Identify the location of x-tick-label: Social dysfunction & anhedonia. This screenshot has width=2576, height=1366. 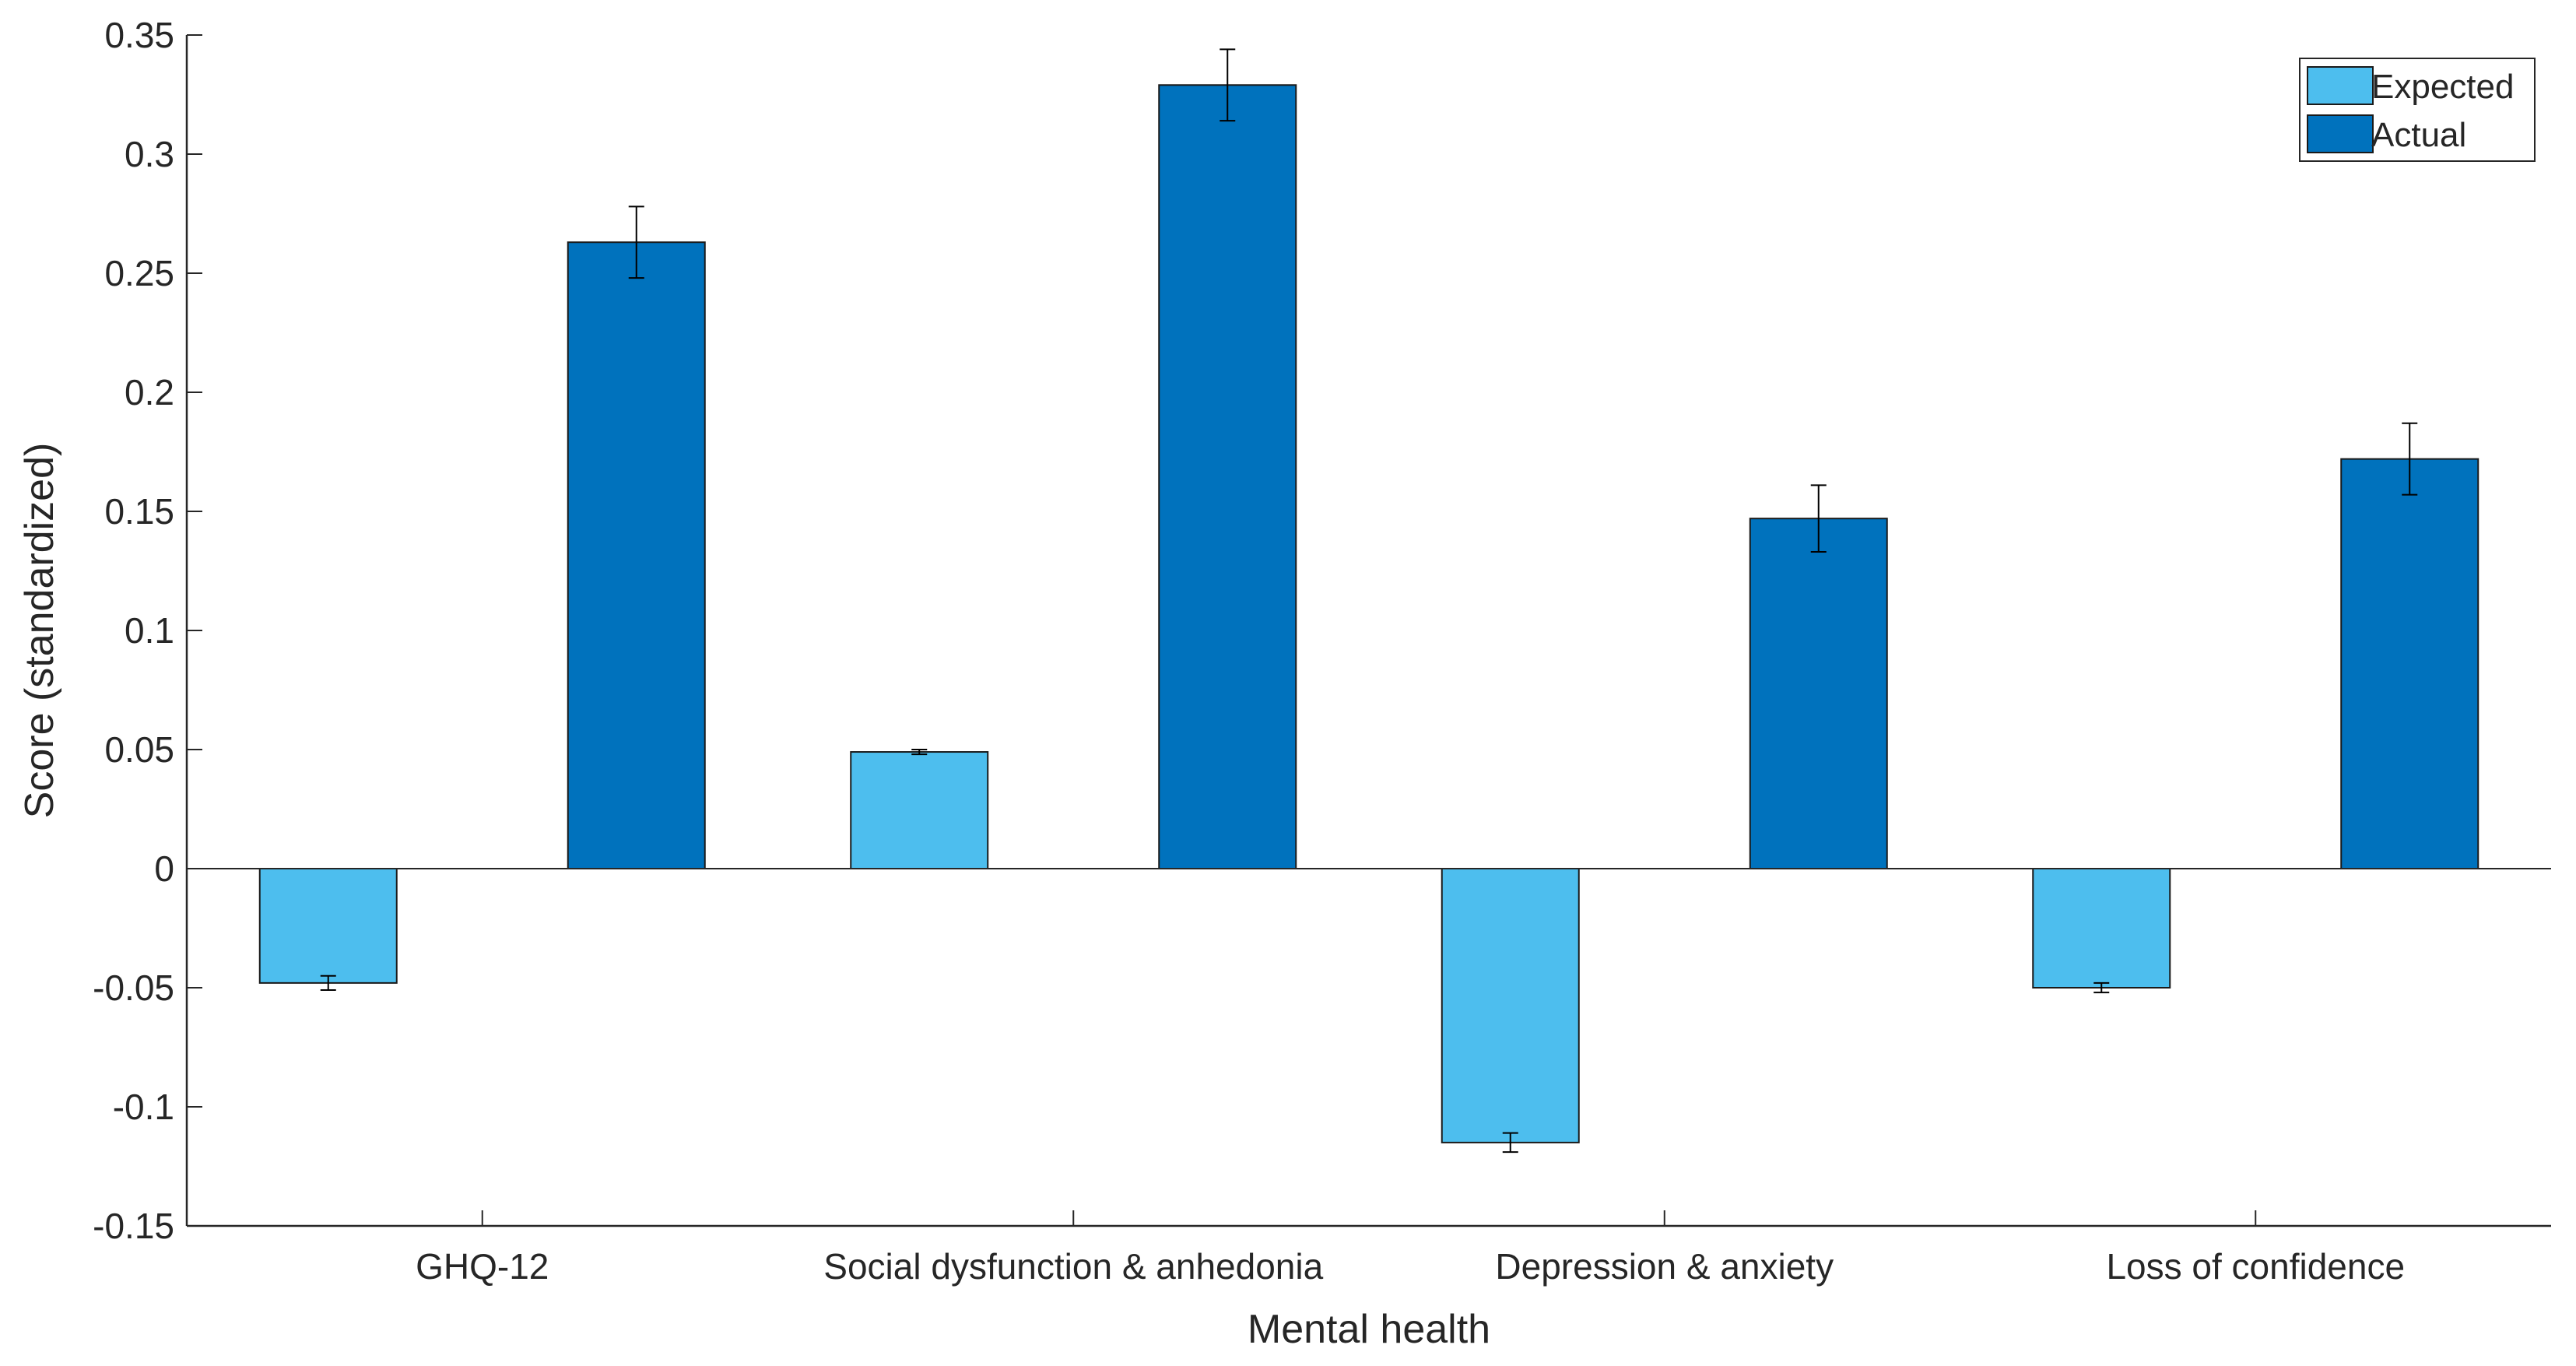
(1073, 1267).